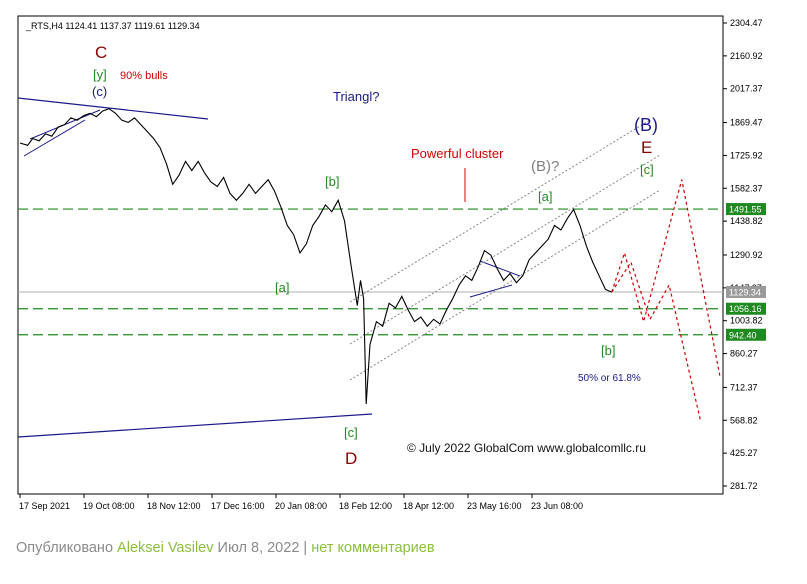  What do you see at coordinates (491, 291) in the screenshot?
I see `small-channel-lower` at bounding box center [491, 291].